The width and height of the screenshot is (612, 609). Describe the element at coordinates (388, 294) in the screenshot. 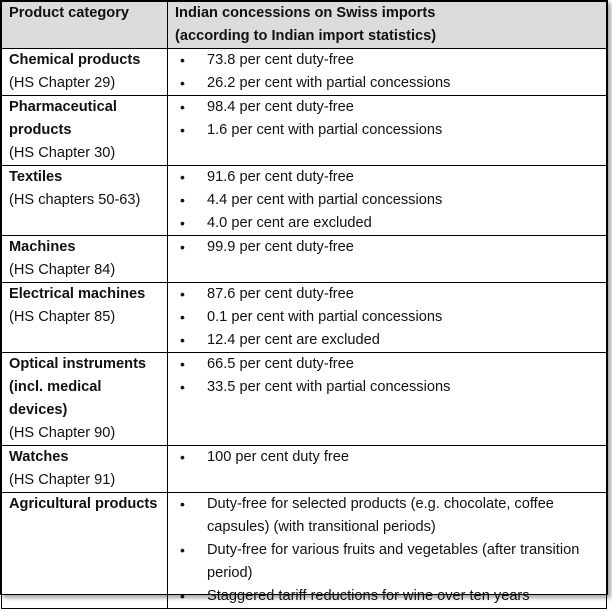

I see `concession-item: 87.6 per cent duty-free` at that location.